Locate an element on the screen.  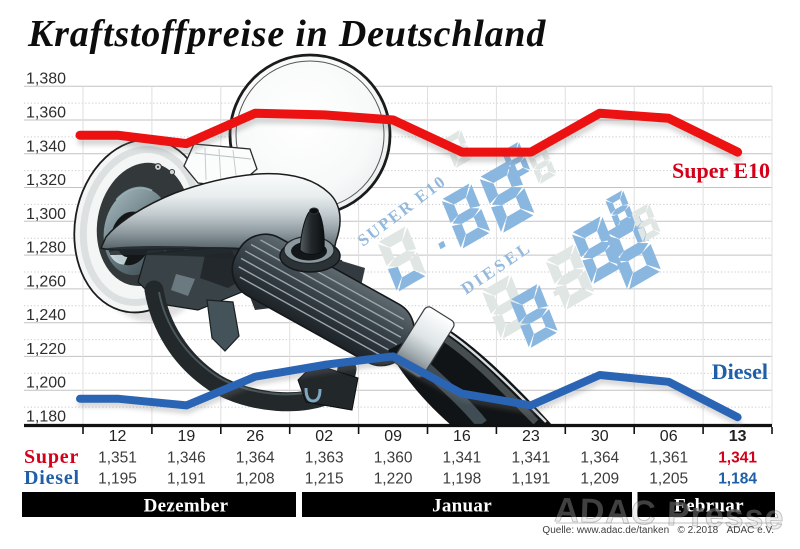
svg-text: 09 is located at coordinates (393, 436).